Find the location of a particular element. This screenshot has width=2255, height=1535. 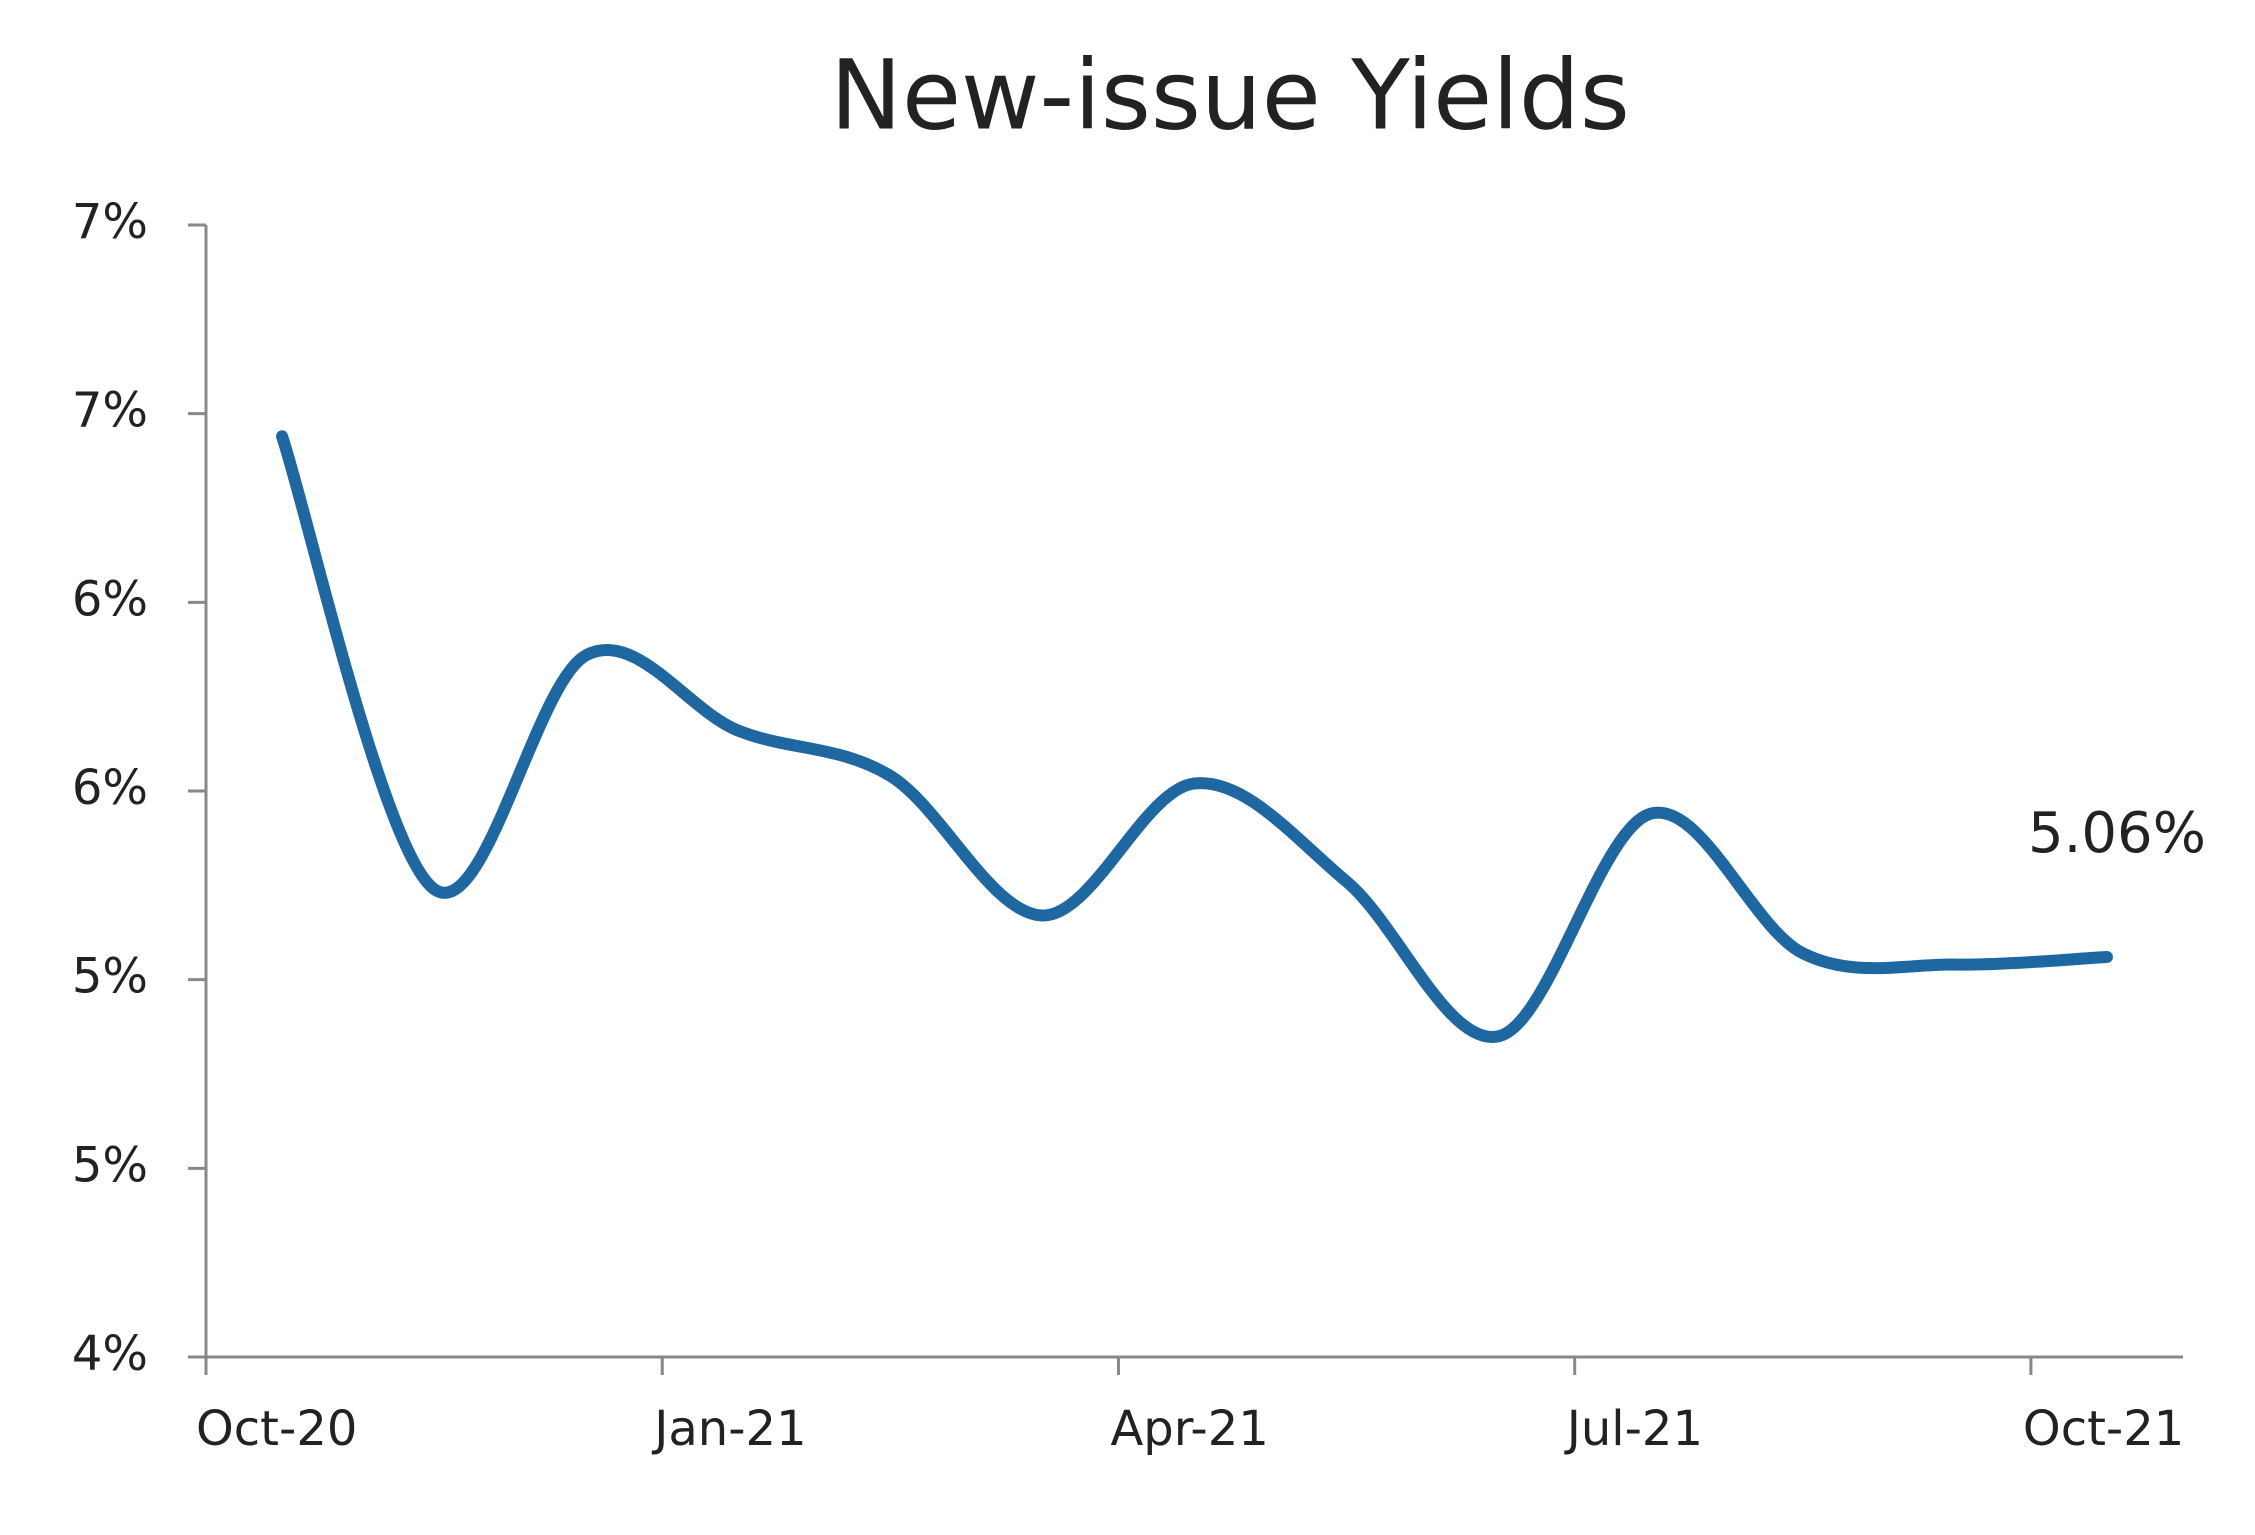

x-tick-label: Jan-21 is located at coordinates (728, 1429).